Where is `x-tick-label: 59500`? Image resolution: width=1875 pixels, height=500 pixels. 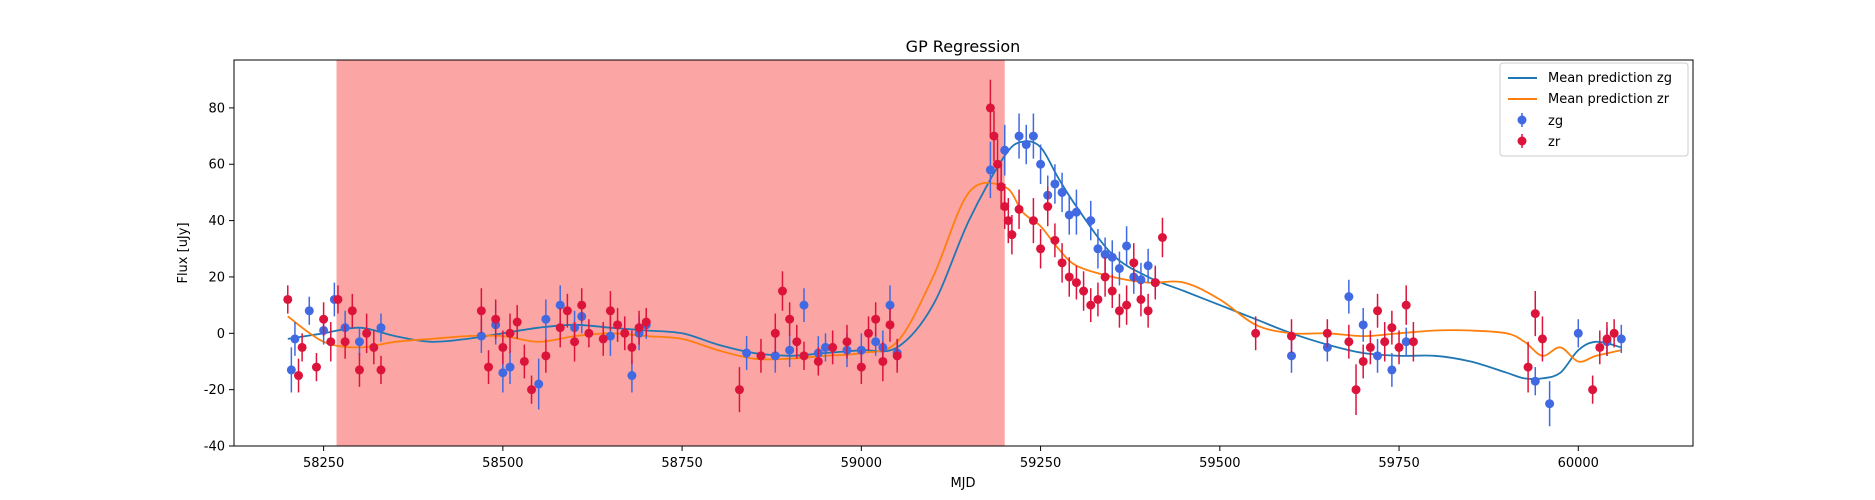
x-tick-label: 59500 is located at coordinates (1219, 463).